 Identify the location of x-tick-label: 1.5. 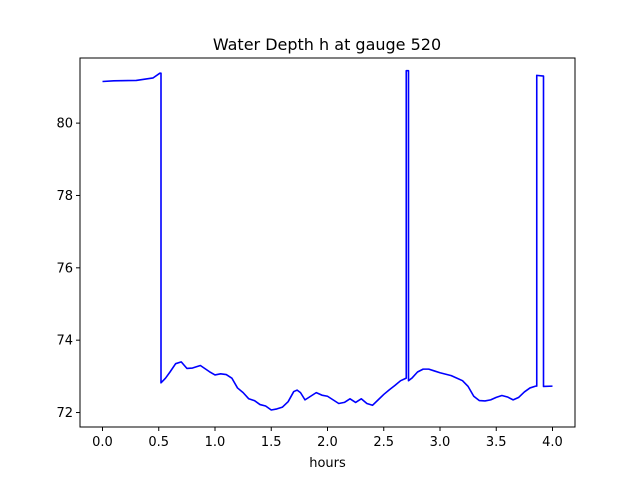
(271, 442).